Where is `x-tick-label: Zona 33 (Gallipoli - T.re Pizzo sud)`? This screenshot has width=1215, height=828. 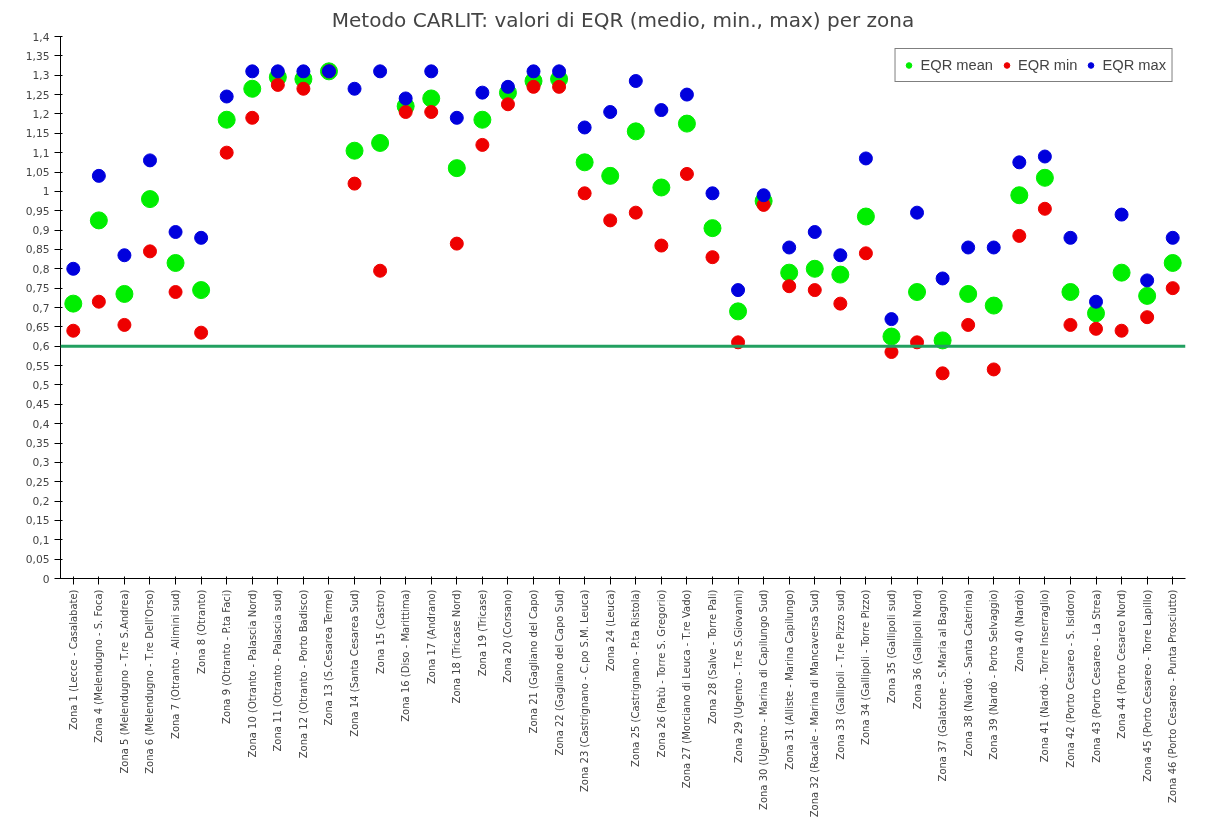 x-tick-label: Zona 33 (Gallipoli - T.re Pizzo sud) is located at coordinates (840, 674).